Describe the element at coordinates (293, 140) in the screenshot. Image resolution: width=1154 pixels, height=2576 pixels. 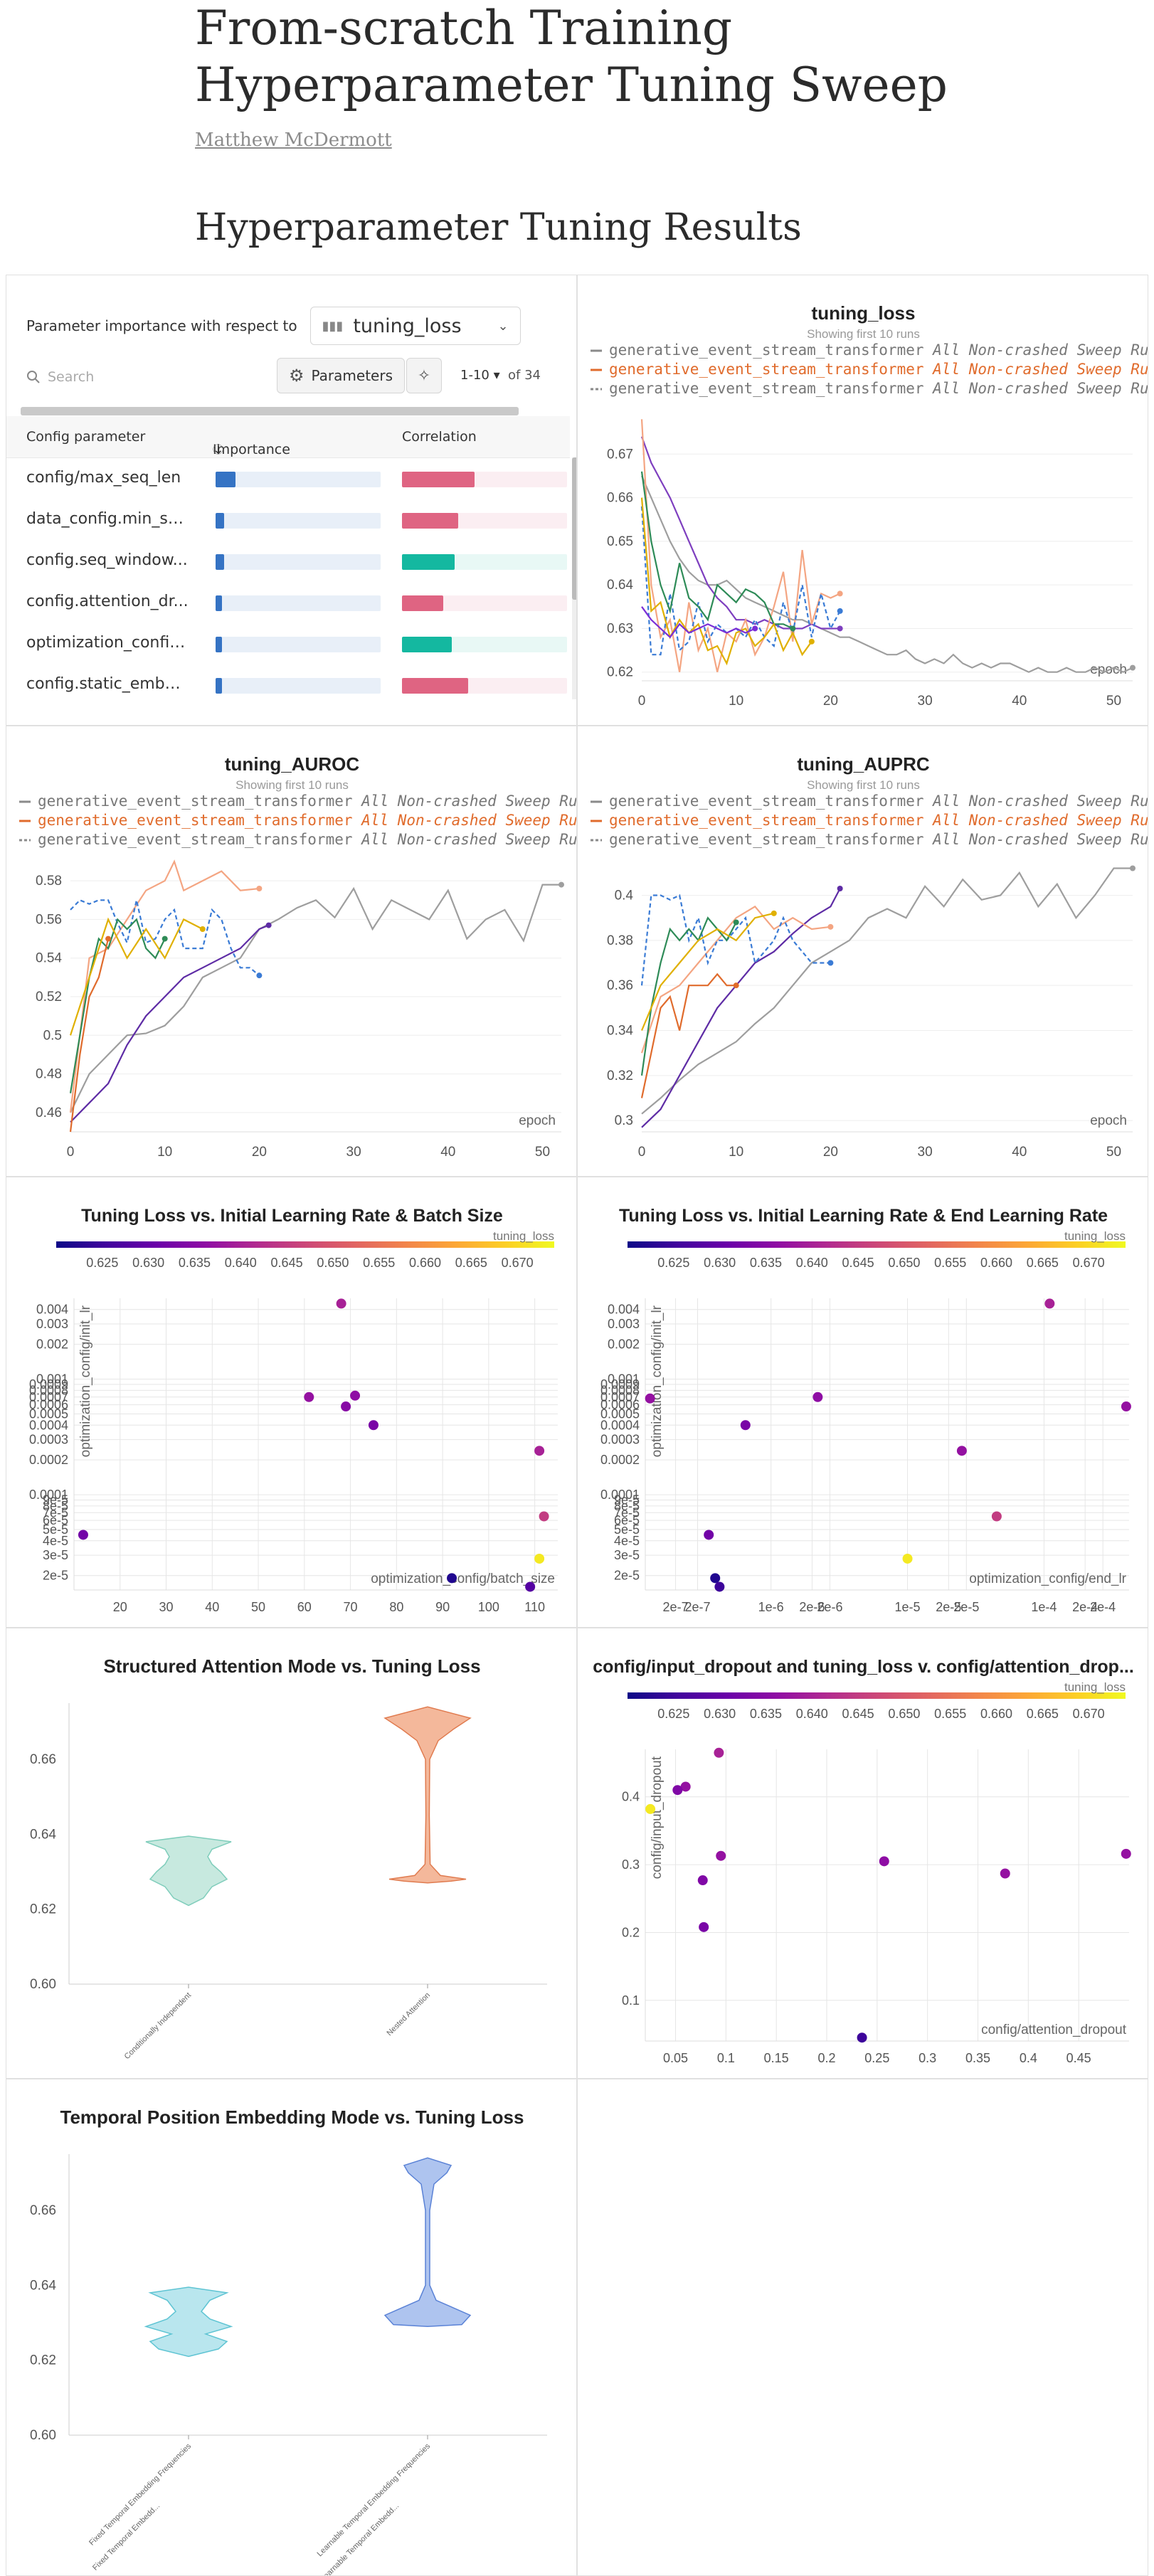
I see `author-link: Matthew McDermott` at that location.